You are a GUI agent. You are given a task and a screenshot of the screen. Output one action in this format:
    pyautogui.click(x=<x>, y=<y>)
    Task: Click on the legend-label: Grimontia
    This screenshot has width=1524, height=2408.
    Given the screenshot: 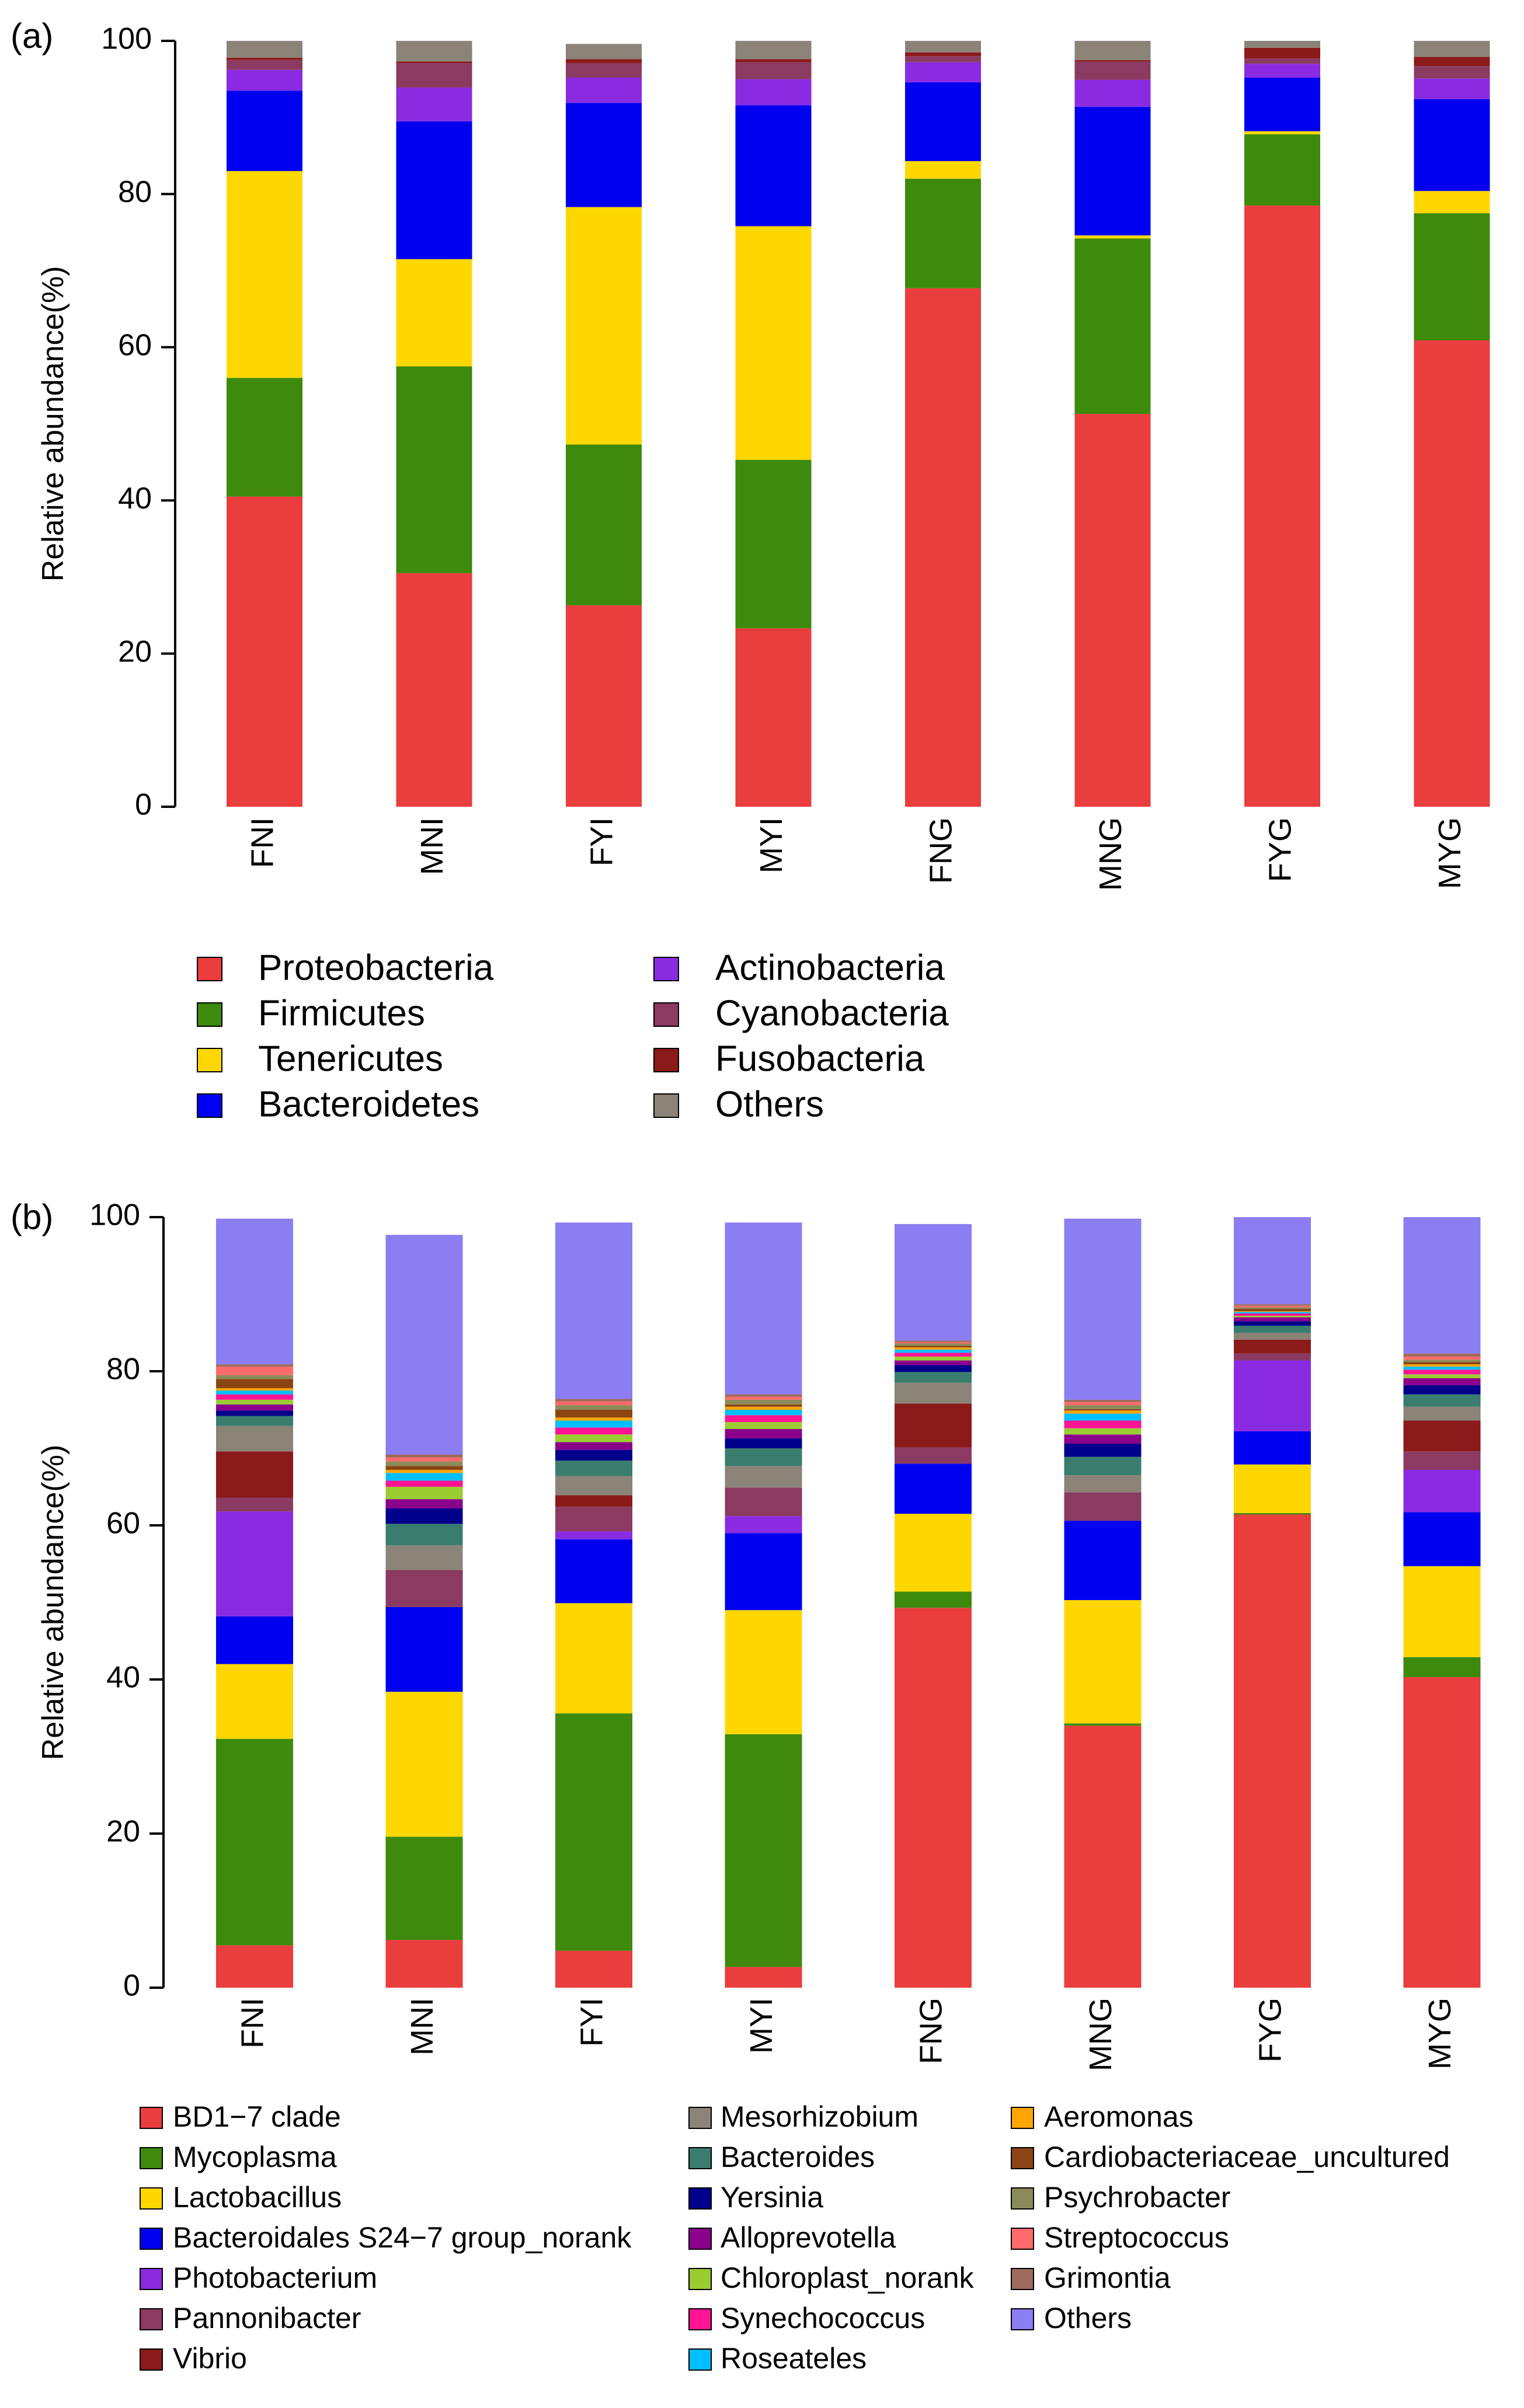 What is the action you would take?
    pyautogui.click(x=1107, y=2278)
    